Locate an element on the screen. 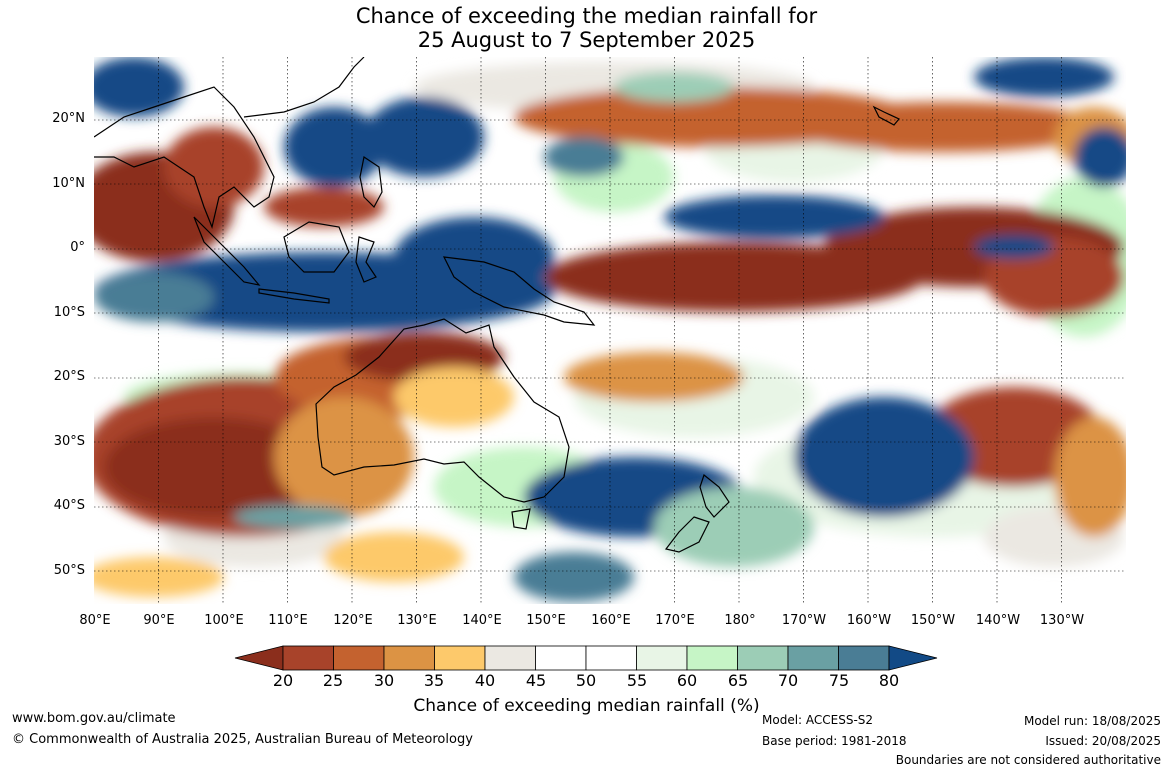 This screenshot has height=770, width=1173. lon-label-140w: 140°W is located at coordinates (998, 620).